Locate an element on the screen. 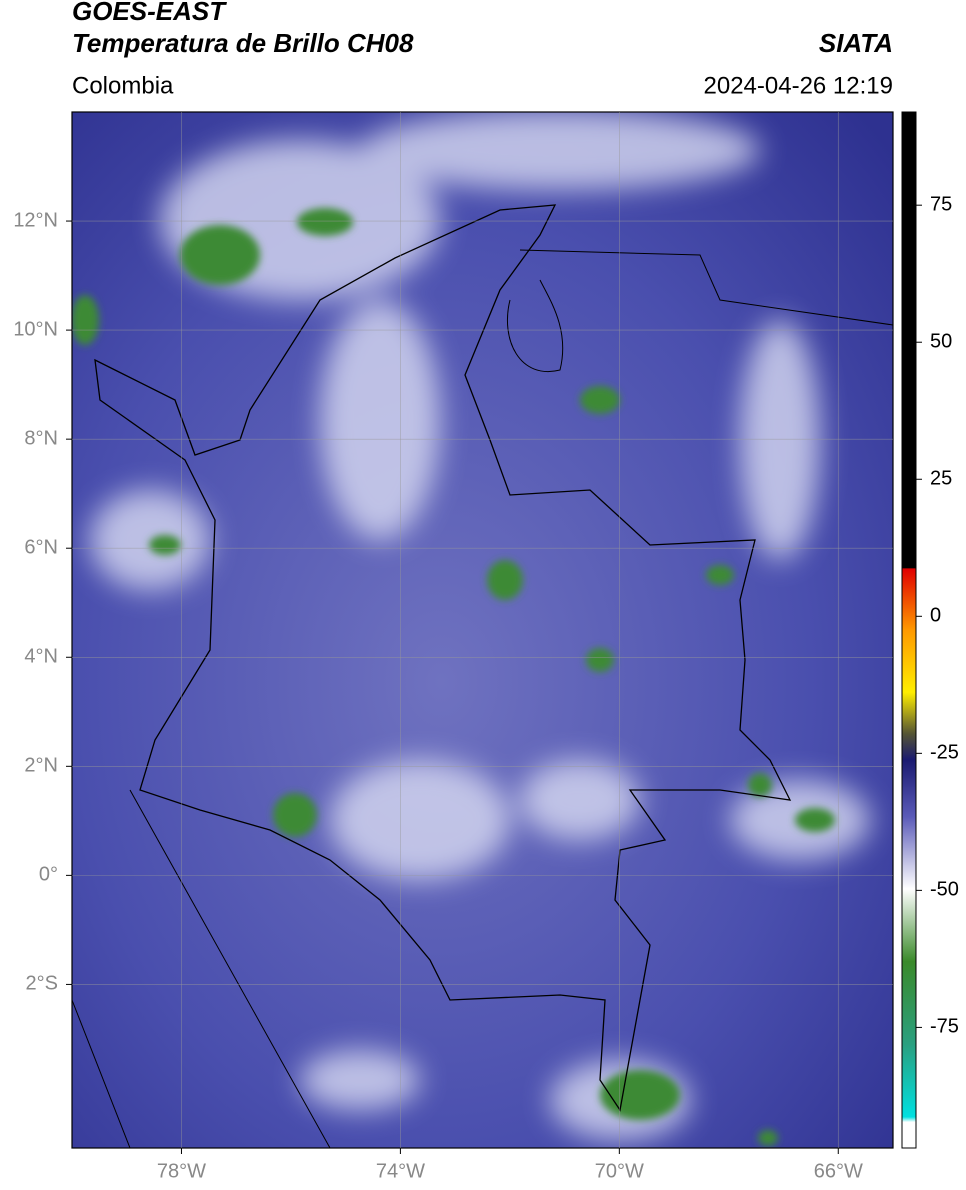  colorbar-tick-label: -75 is located at coordinates (944, 1027).